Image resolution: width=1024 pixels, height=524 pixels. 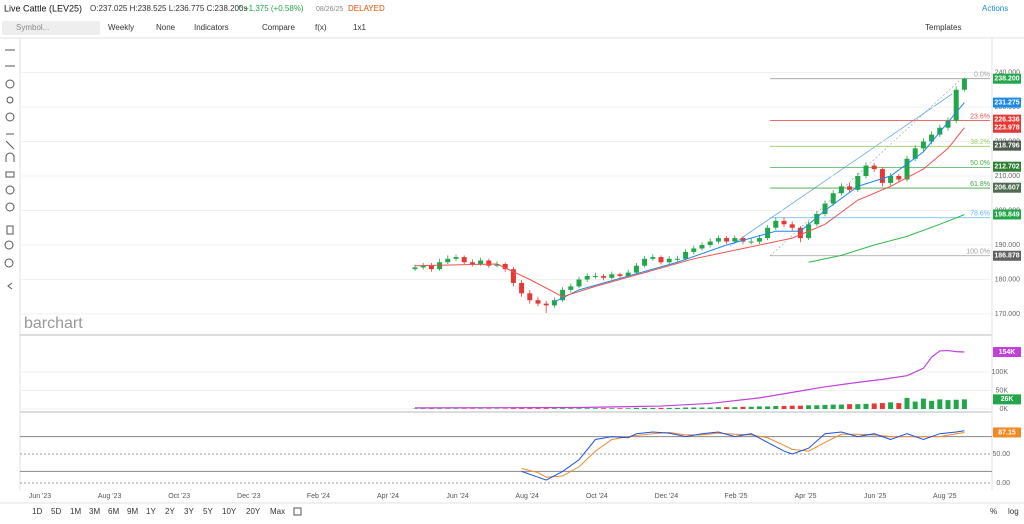 I want to click on range-button: 1M, so click(x=75, y=511).